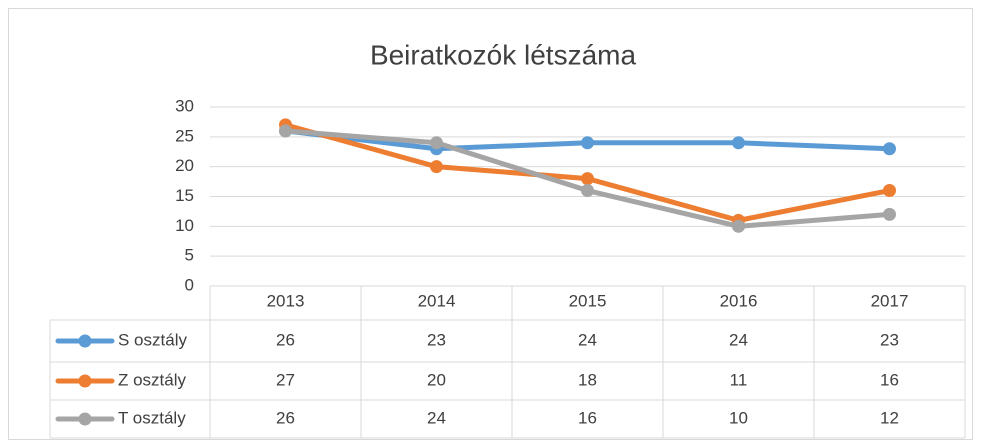 This screenshot has height=443, width=981. What do you see at coordinates (152, 339) in the screenshot?
I see `legend-label: S osztály` at bounding box center [152, 339].